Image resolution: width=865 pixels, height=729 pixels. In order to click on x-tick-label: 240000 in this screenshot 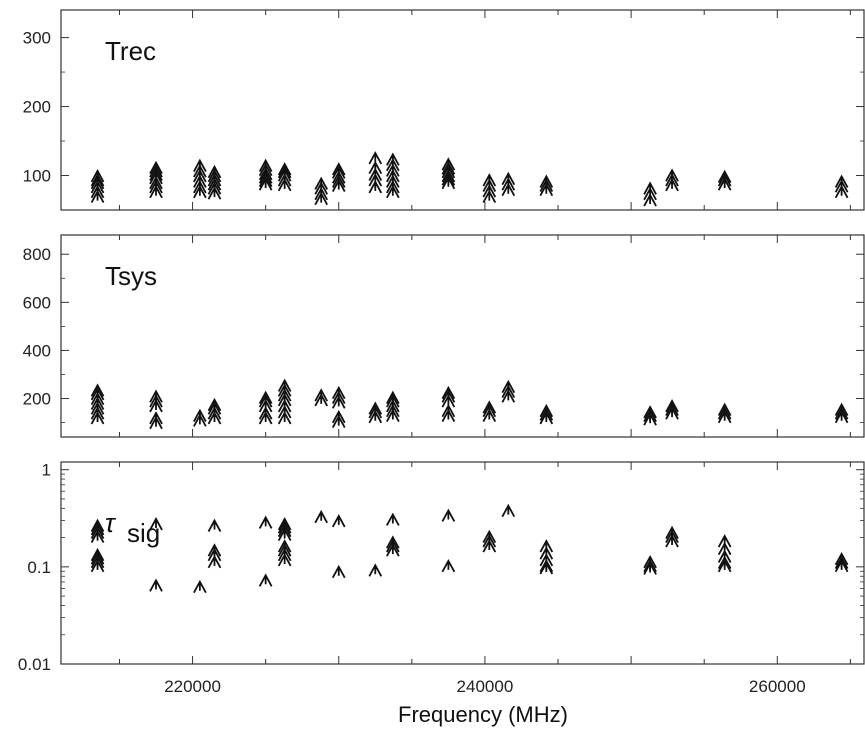, I will do `click(485, 686)`.